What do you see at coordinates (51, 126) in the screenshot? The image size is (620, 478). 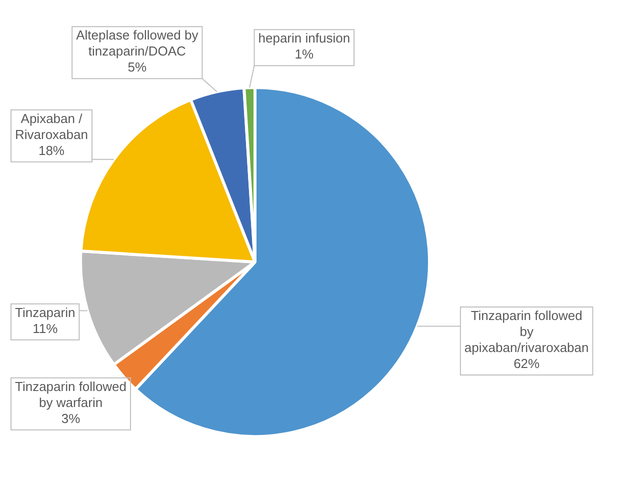 I see `slice-label: Apixaban / Rivaroxaban` at bounding box center [51, 126].